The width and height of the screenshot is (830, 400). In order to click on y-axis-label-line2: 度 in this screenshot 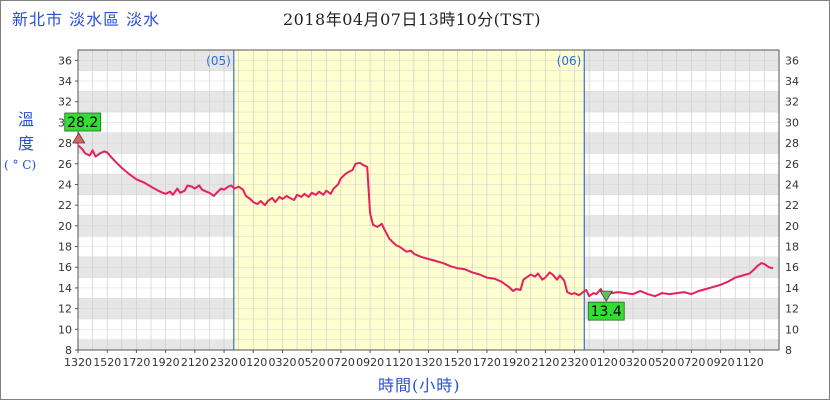, I will do `click(25, 143)`.